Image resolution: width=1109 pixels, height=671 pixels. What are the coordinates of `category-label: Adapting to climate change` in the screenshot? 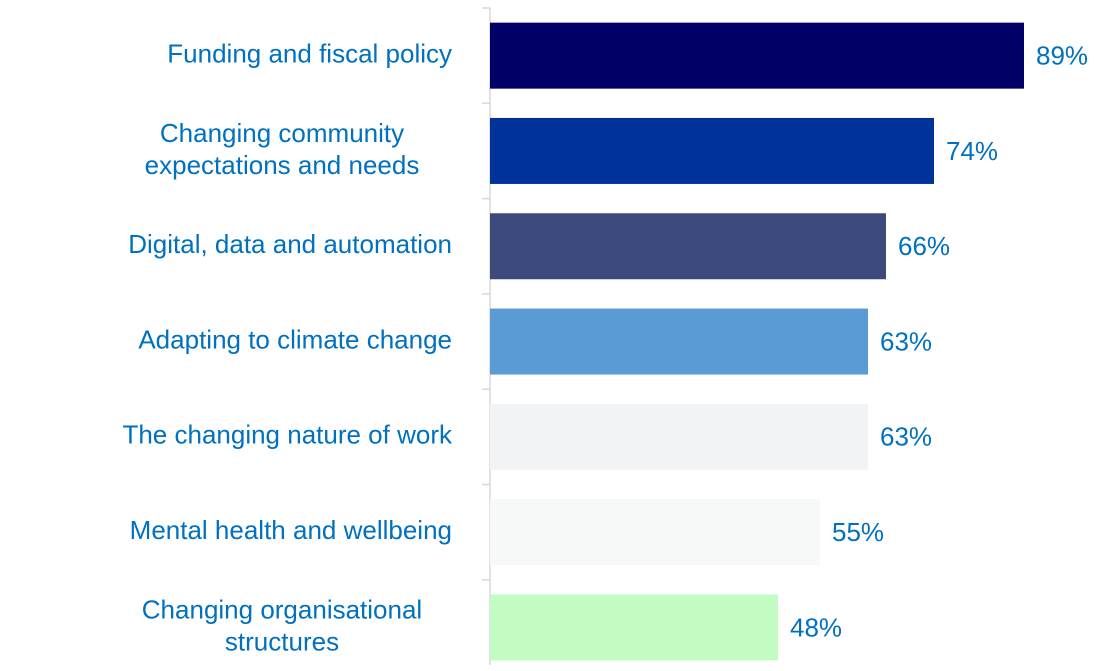 It's located at (295, 339).